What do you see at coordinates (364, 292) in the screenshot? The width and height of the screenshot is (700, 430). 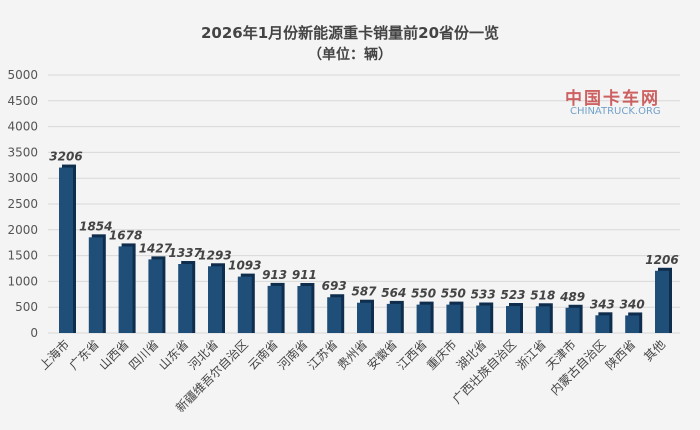 I see `data-label: 587` at bounding box center [364, 292].